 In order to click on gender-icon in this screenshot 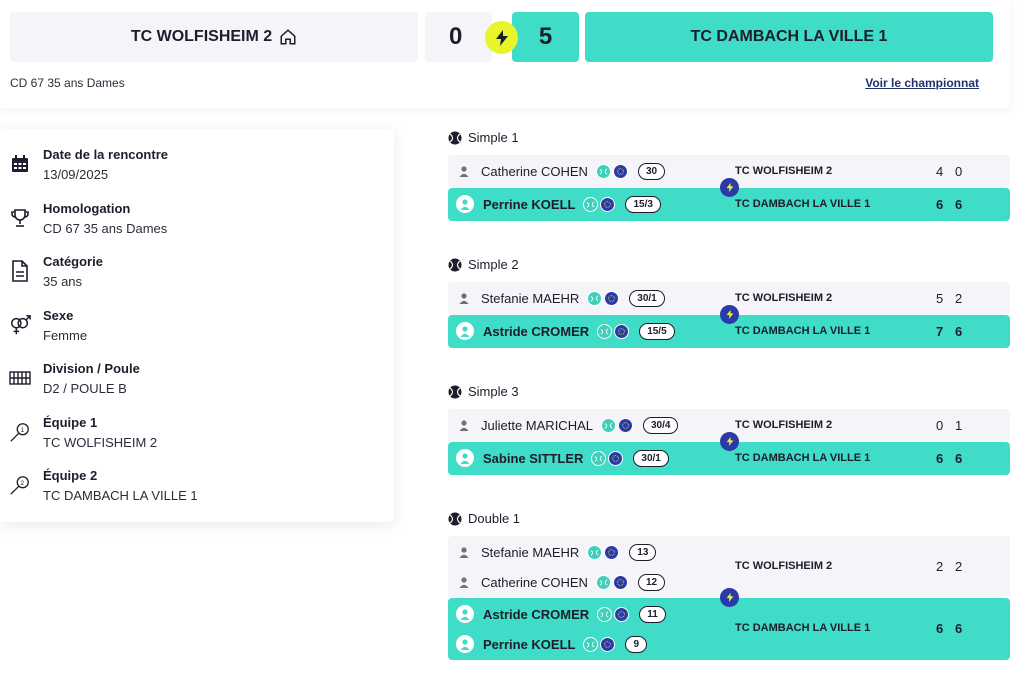, I will do `click(20, 325)`.